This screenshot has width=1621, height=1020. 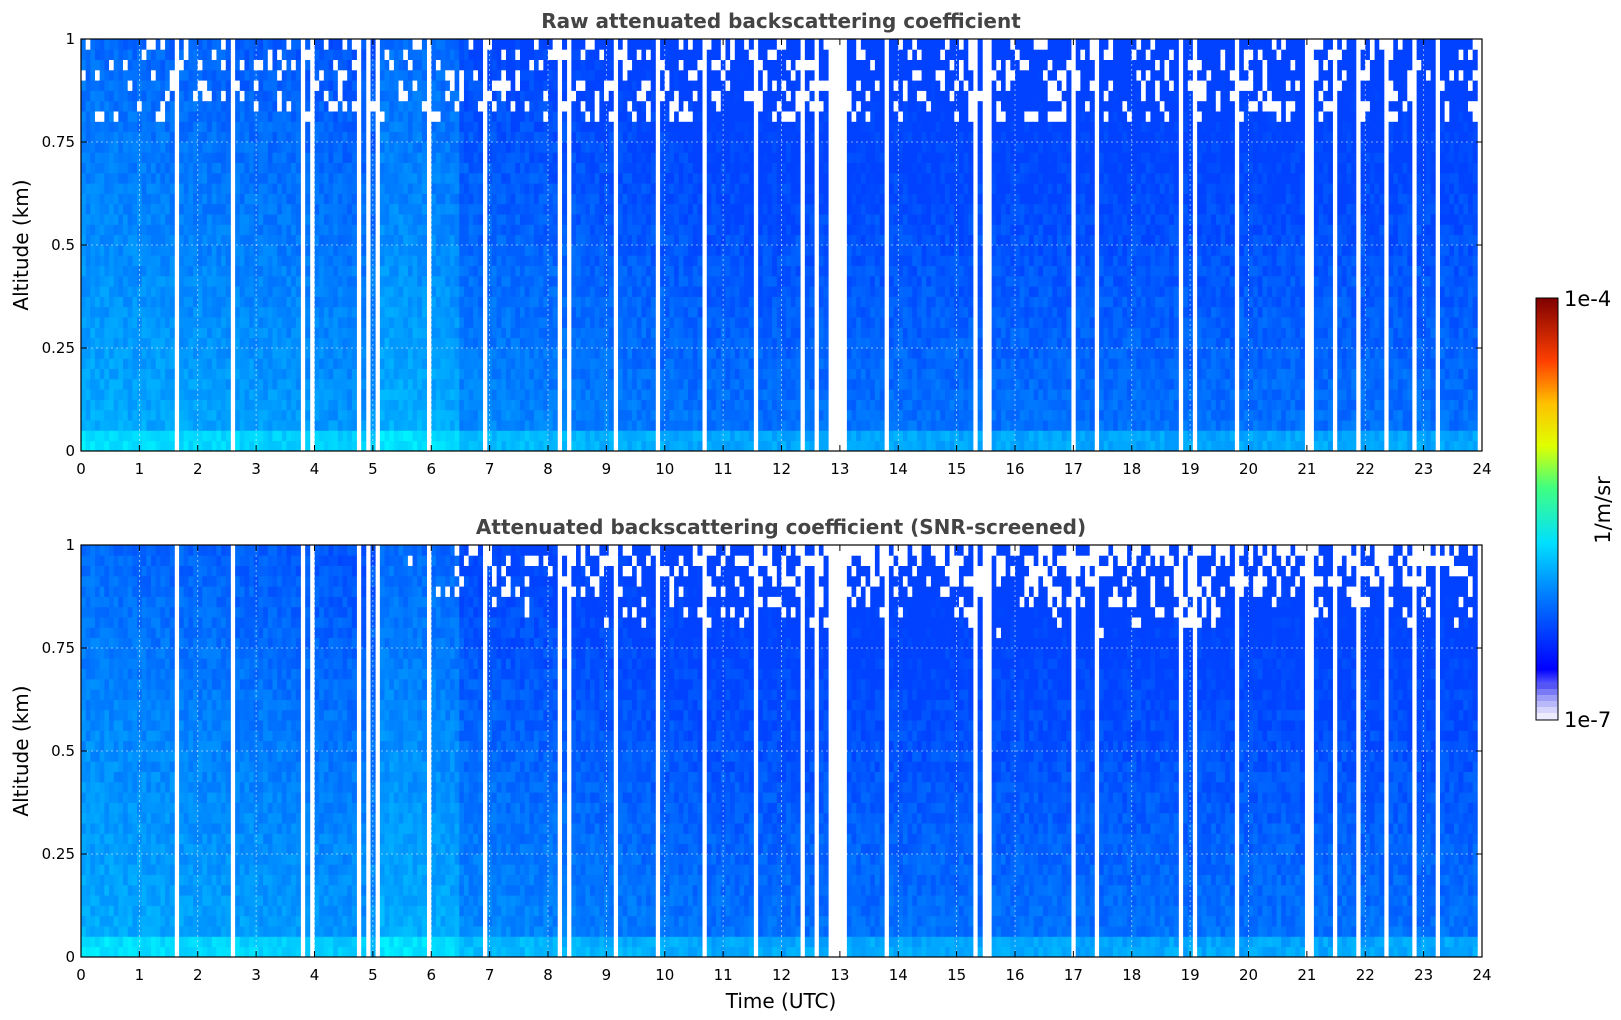 I want to click on x-axis-label: Time (UTC), so click(x=781, y=1001).